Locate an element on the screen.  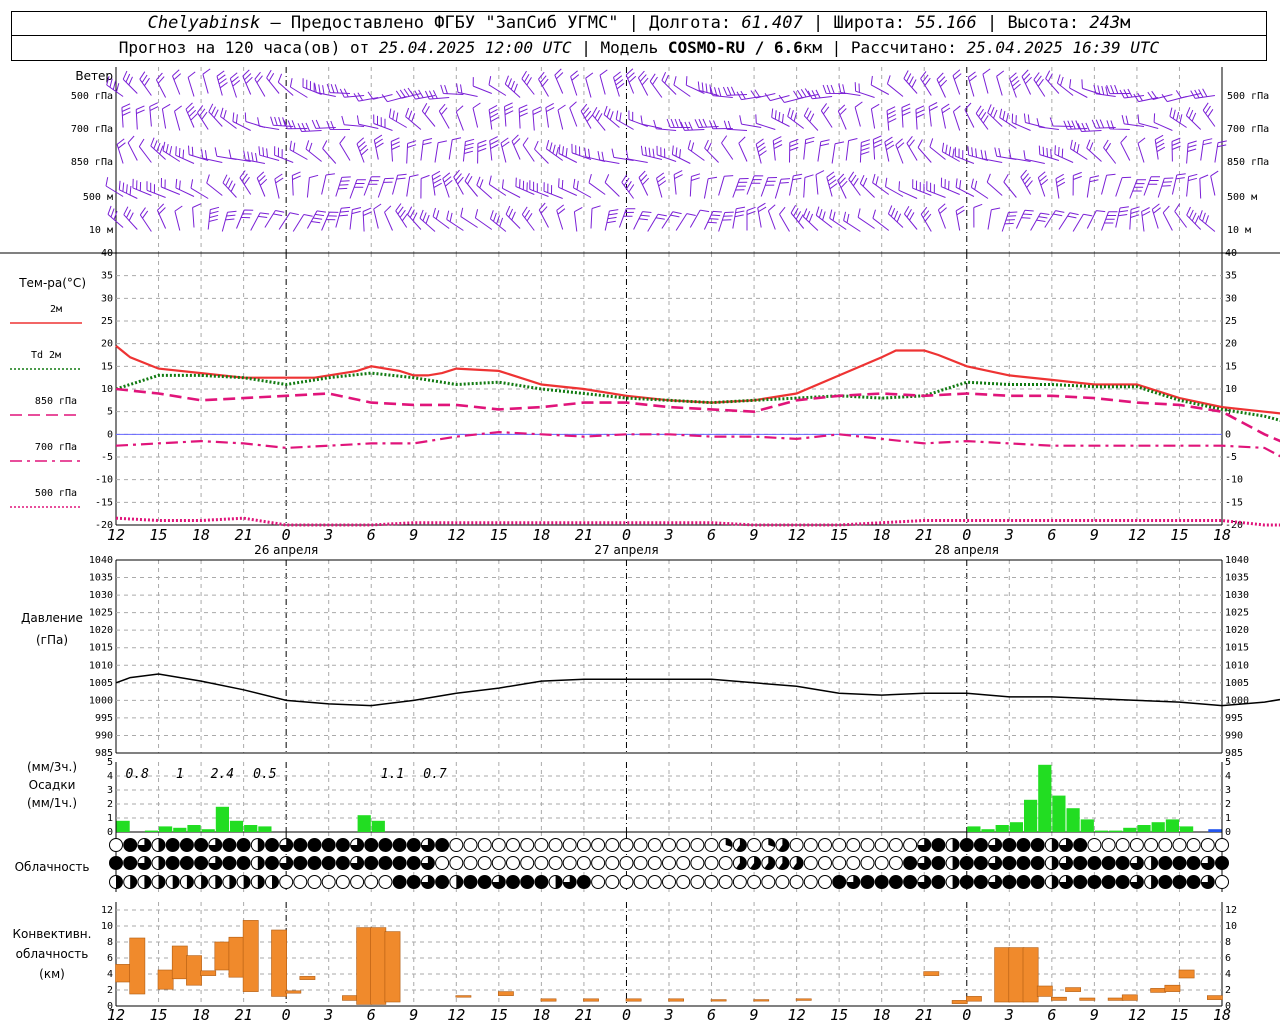
precip-tick-right: 4 is located at coordinates (1228, 776).